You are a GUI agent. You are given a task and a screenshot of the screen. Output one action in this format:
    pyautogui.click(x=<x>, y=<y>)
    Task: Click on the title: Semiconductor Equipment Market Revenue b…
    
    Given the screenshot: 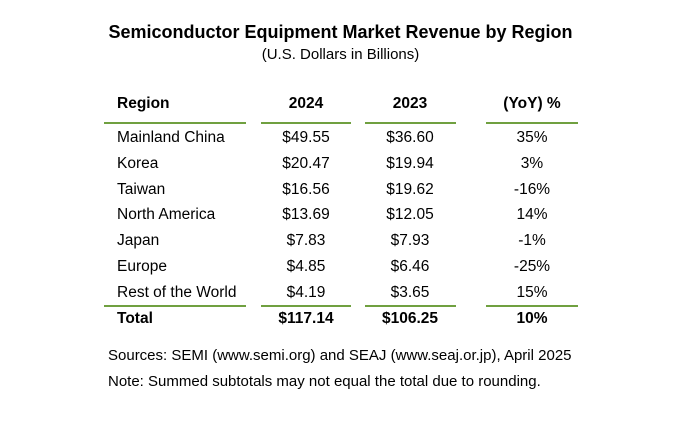 What is the action you would take?
    pyautogui.click(x=340, y=32)
    